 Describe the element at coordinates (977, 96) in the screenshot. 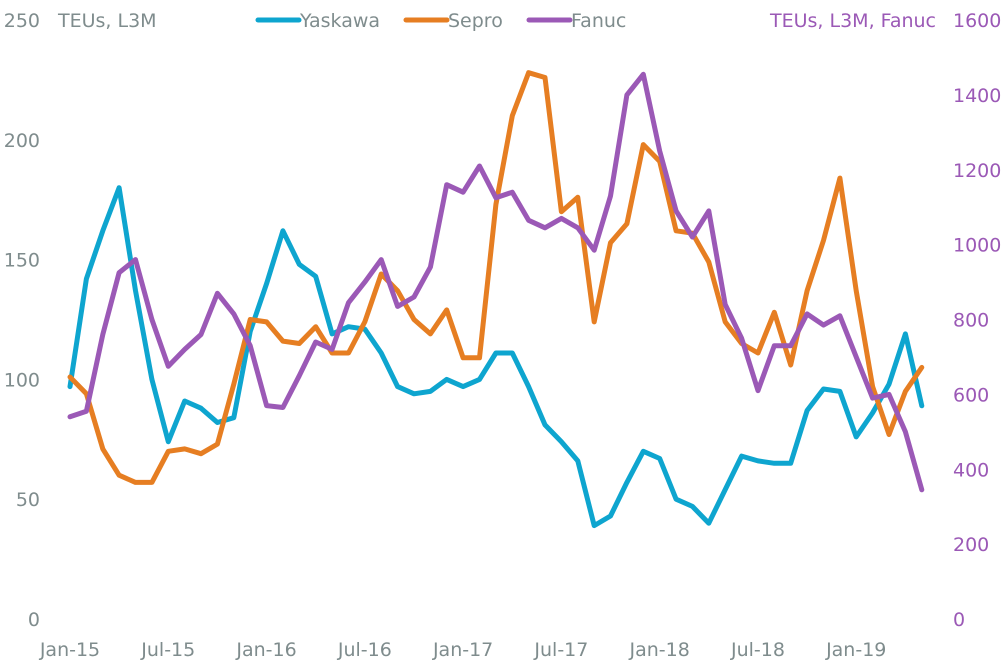

I see `right-tick-label: 1400` at that location.